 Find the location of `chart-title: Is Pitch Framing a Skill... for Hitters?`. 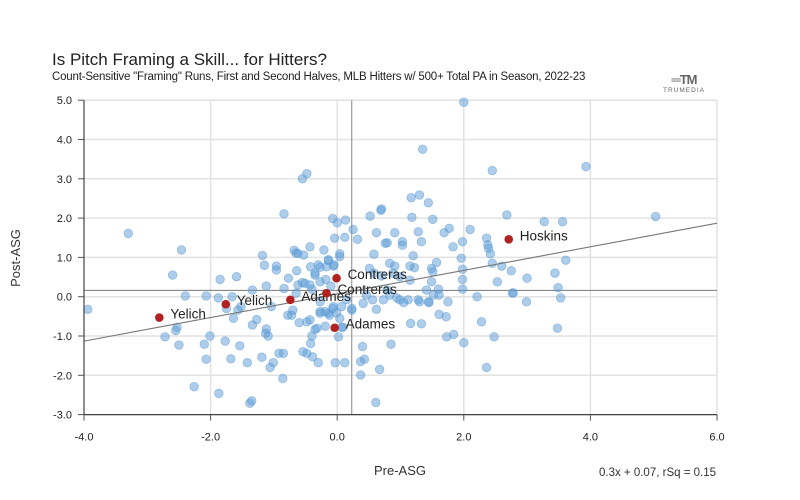

chart-title: Is Pitch Framing a Skill... for Hitters? is located at coordinates (189, 59).